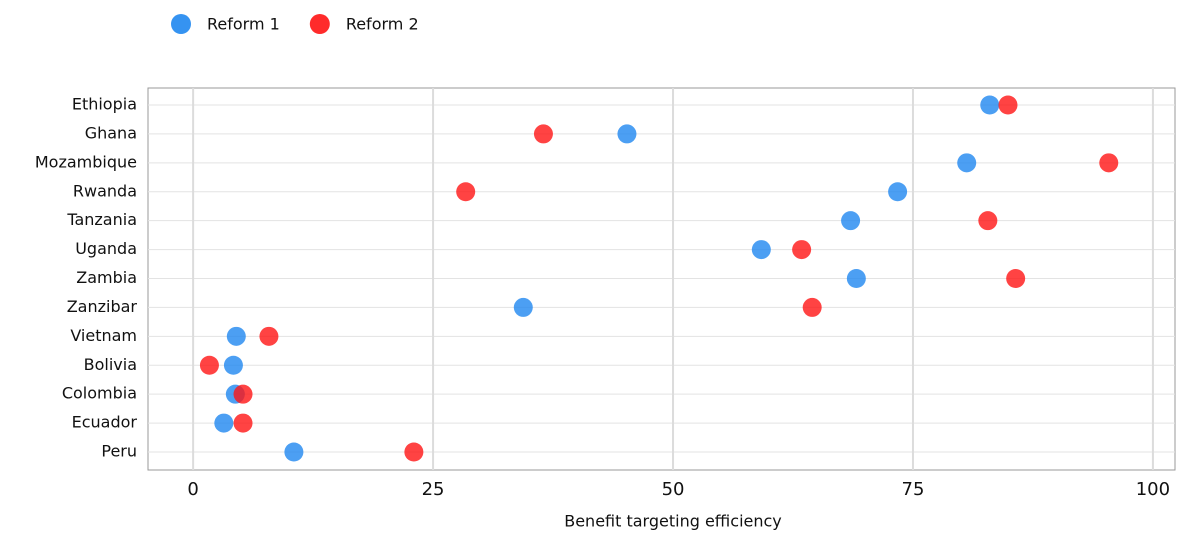  Describe the element at coordinates (111, 132) in the screenshot. I see `y-tick-label: Ghana` at that location.